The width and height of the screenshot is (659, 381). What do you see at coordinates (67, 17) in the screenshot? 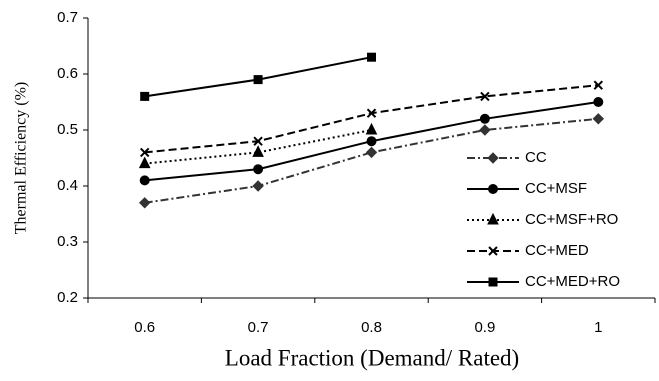
I see `y-tick-label: 0.7` at bounding box center [67, 17].